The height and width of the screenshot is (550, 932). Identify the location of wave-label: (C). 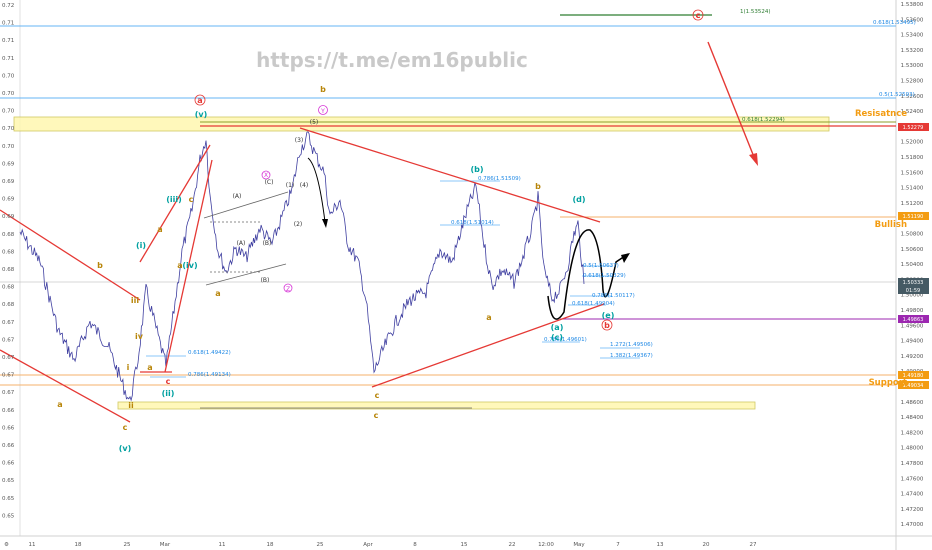
(269, 182).